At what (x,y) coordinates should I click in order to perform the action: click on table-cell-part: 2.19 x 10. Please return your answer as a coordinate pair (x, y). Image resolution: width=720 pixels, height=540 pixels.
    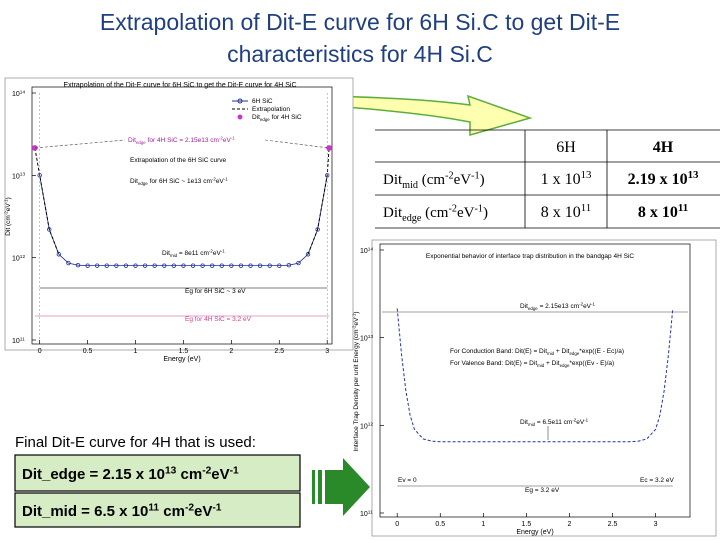
    Looking at the image, I should click on (658, 179).